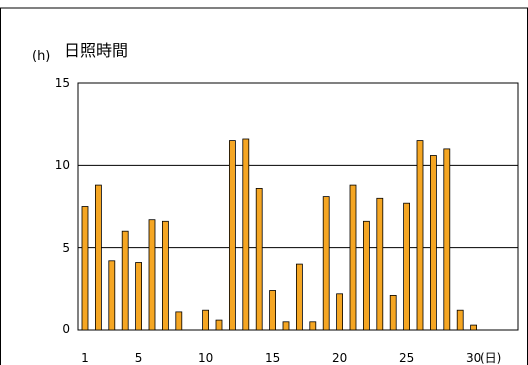  Describe the element at coordinates (62, 83) in the screenshot. I see `y-tick-15: 15` at that location.